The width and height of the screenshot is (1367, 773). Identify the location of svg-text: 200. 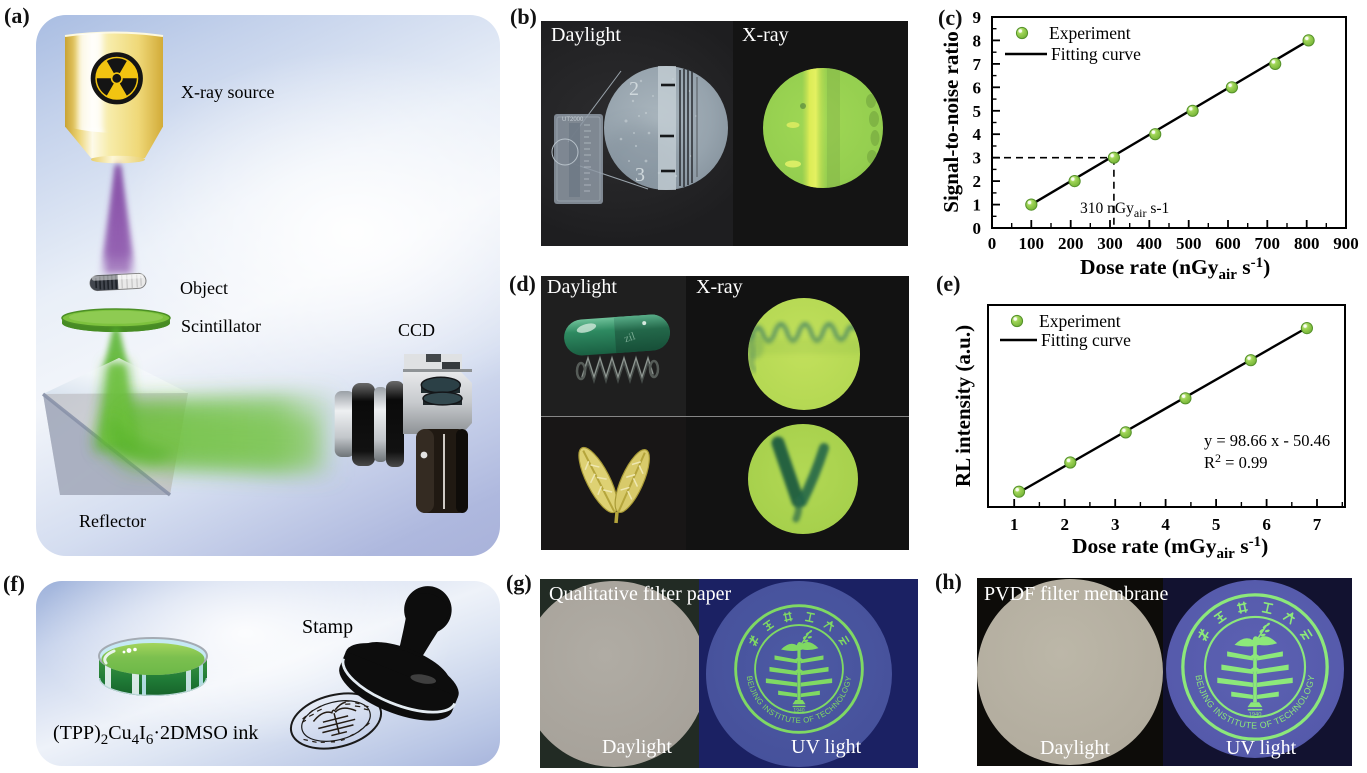
(1071, 243).